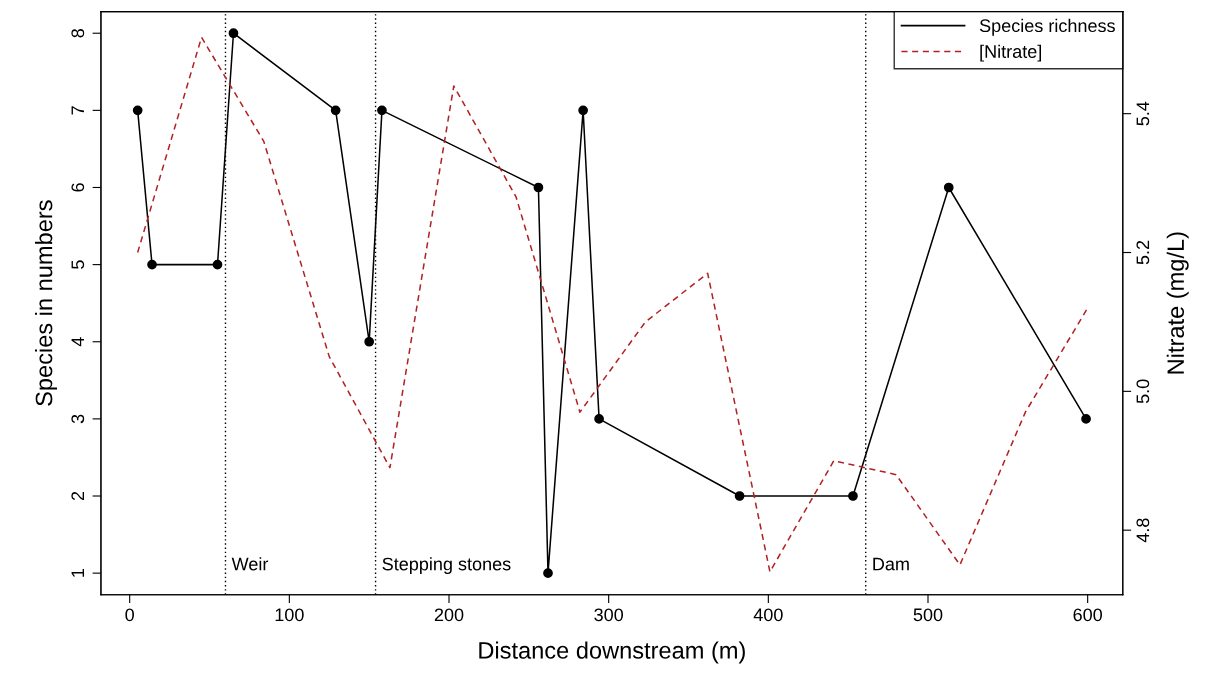  What do you see at coordinates (77, 496) in the screenshot?
I see `y-tick-label: 2` at bounding box center [77, 496].